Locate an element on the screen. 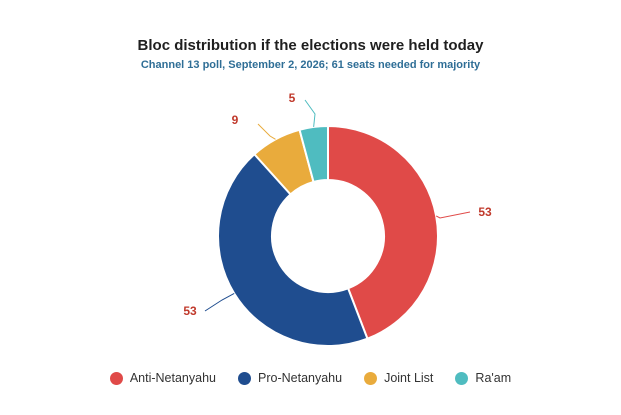 This screenshot has width=621, height=415. data-label: 5 is located at coordinates (292, 98).